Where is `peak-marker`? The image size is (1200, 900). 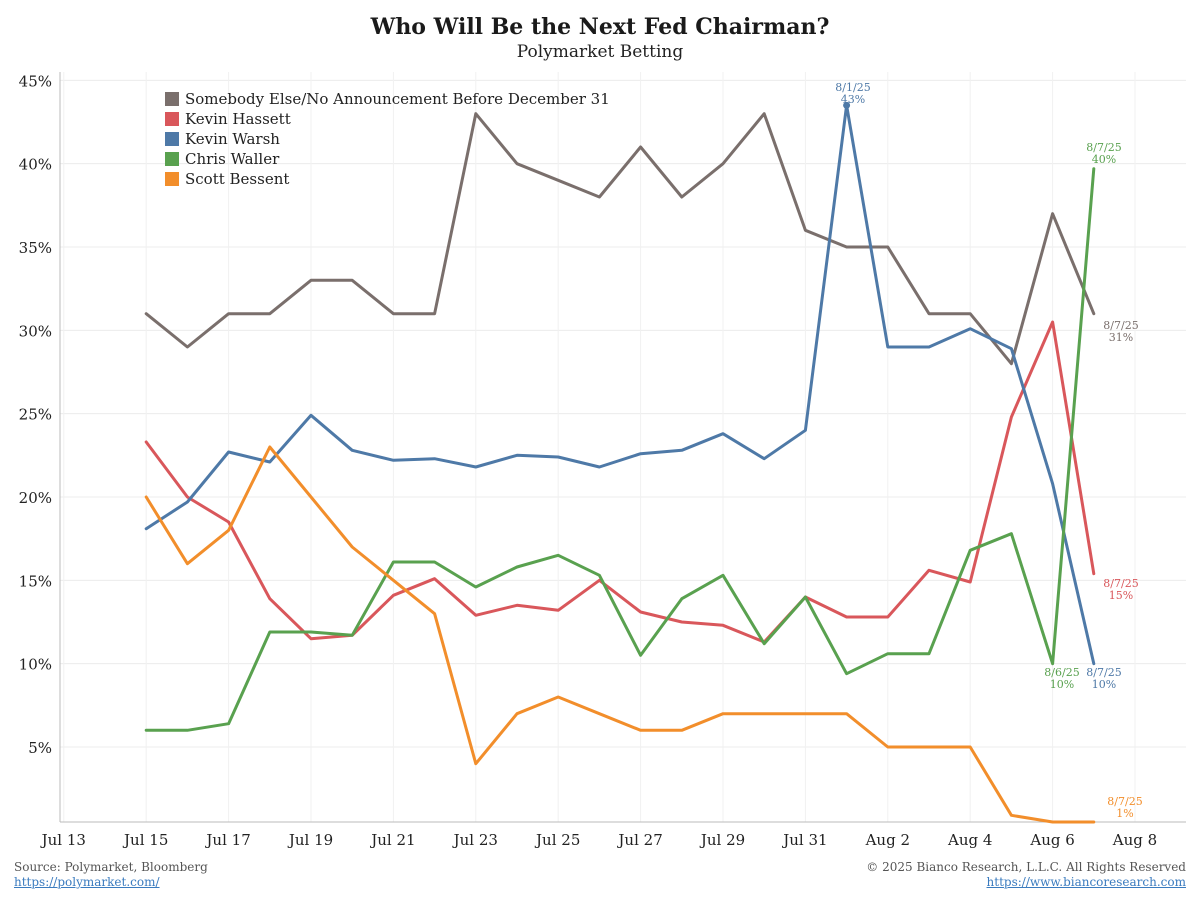 peak-marker is located at coordinates (847, 105).